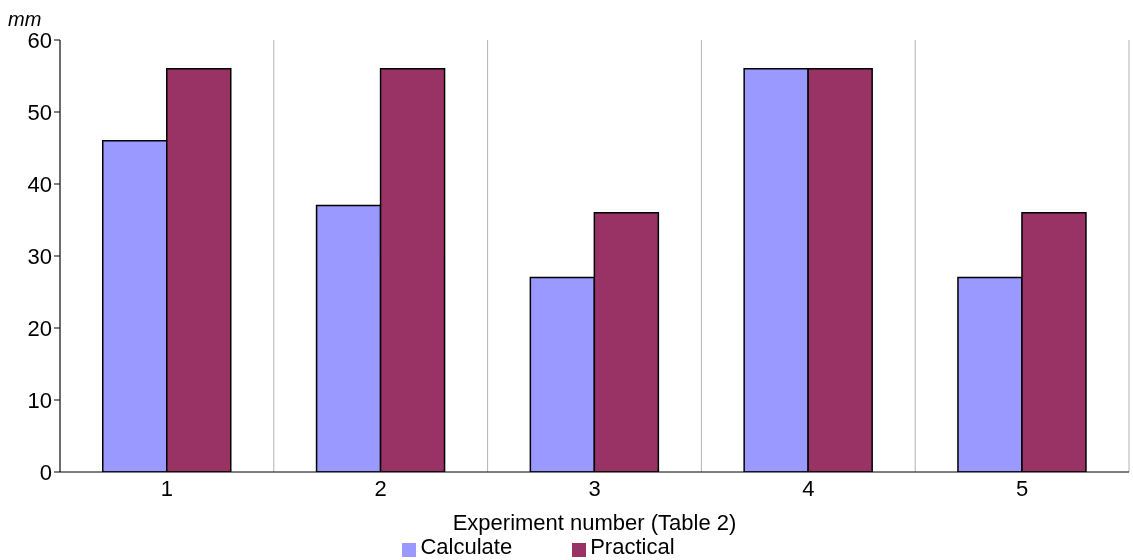 The width and height of the screenshot is (1133, 560). I want to click on y-tick-label: 50, so click(39, 112).